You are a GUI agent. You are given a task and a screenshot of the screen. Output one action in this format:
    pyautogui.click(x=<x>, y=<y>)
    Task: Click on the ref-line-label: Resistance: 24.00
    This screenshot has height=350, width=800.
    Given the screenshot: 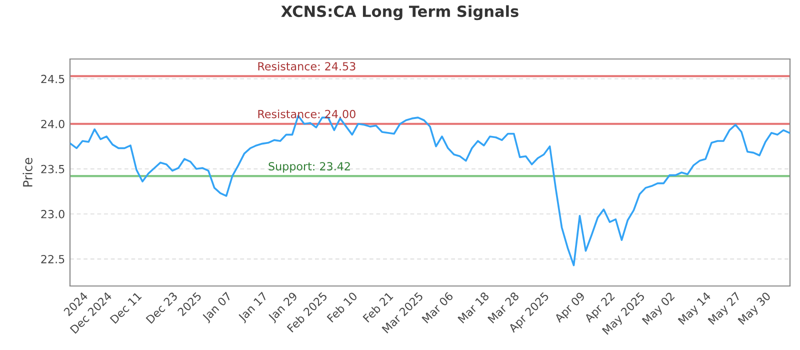 What is the action you would take?
    pyautogui.click(x=307, y=114)
    